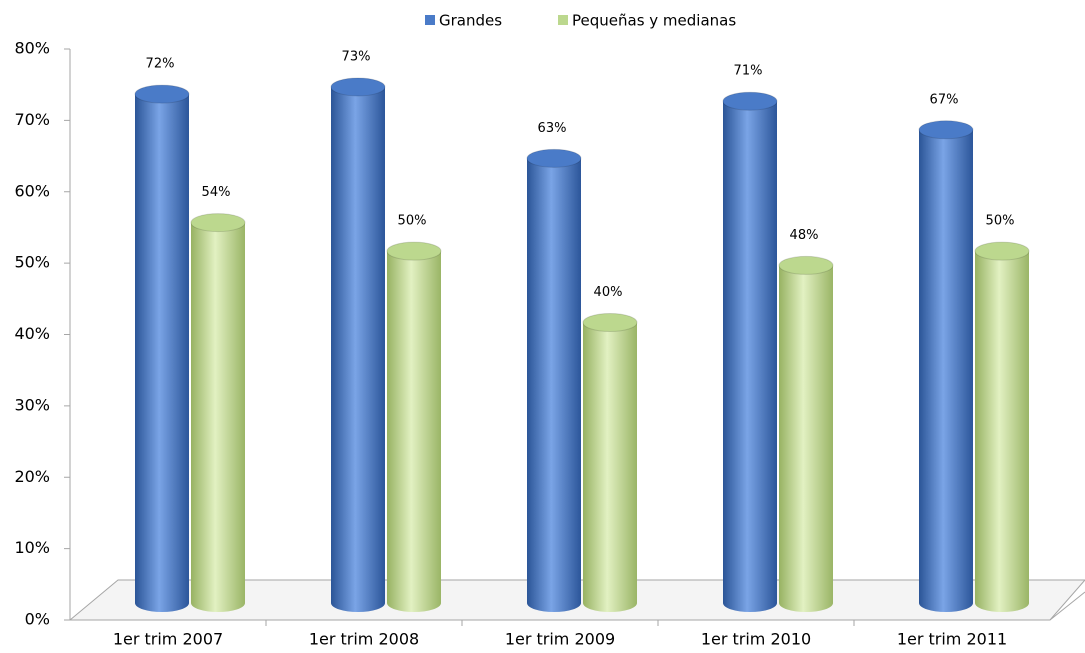 The image size is (1085, 653). Describe the element at coordinates (32, 333) in the screenshot. I see `y-tick-label: 40%` at that location.